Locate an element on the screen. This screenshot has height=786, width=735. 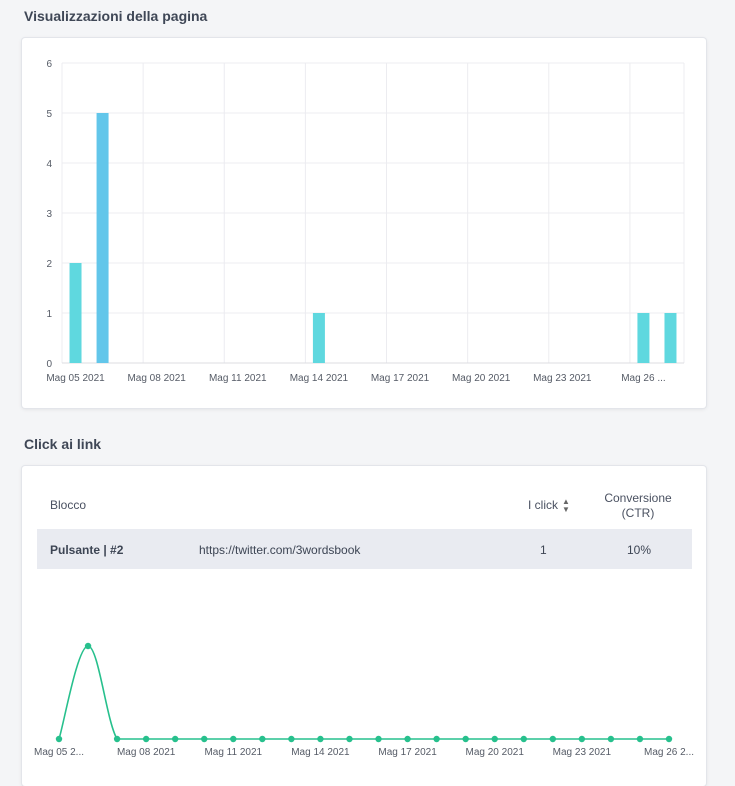
row-ctr: 10% is located at coordinates (639, 550).